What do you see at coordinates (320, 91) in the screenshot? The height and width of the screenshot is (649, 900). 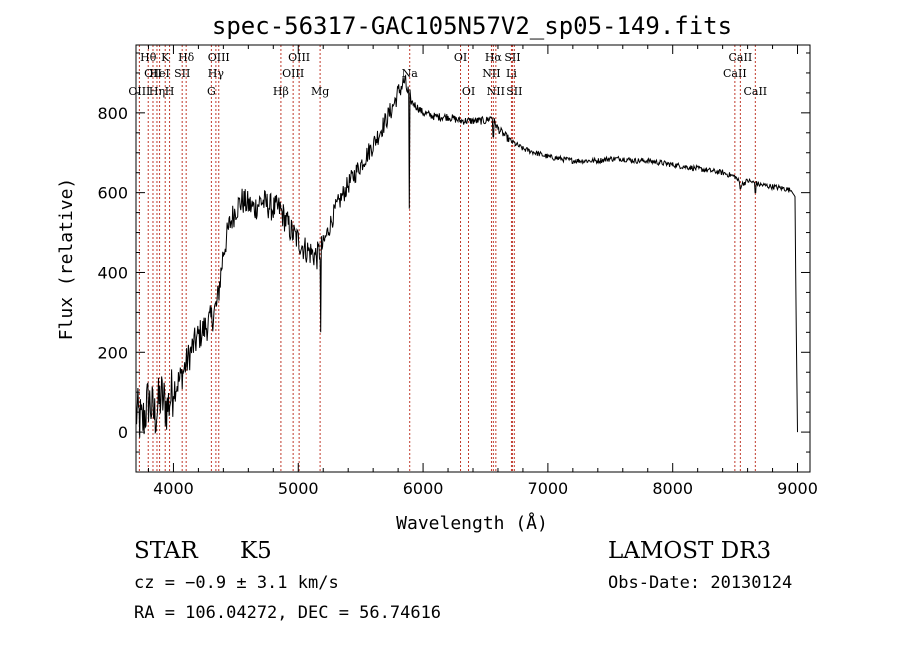 I see `line-marker-label: Mg` at bounding box center [320, 91].